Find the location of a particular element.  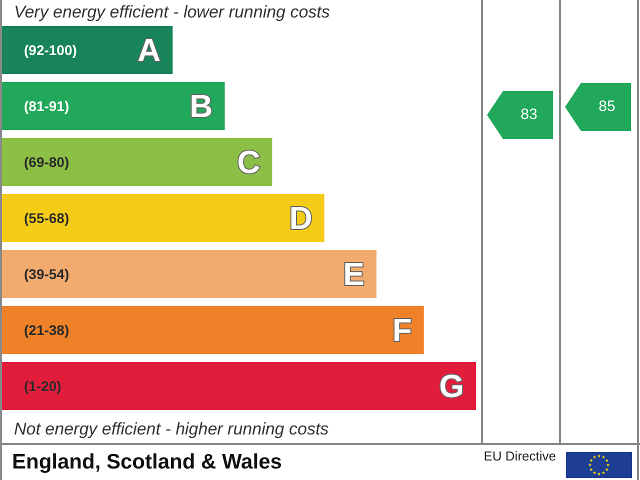

annotation: B is located at coordinates (201, 106).